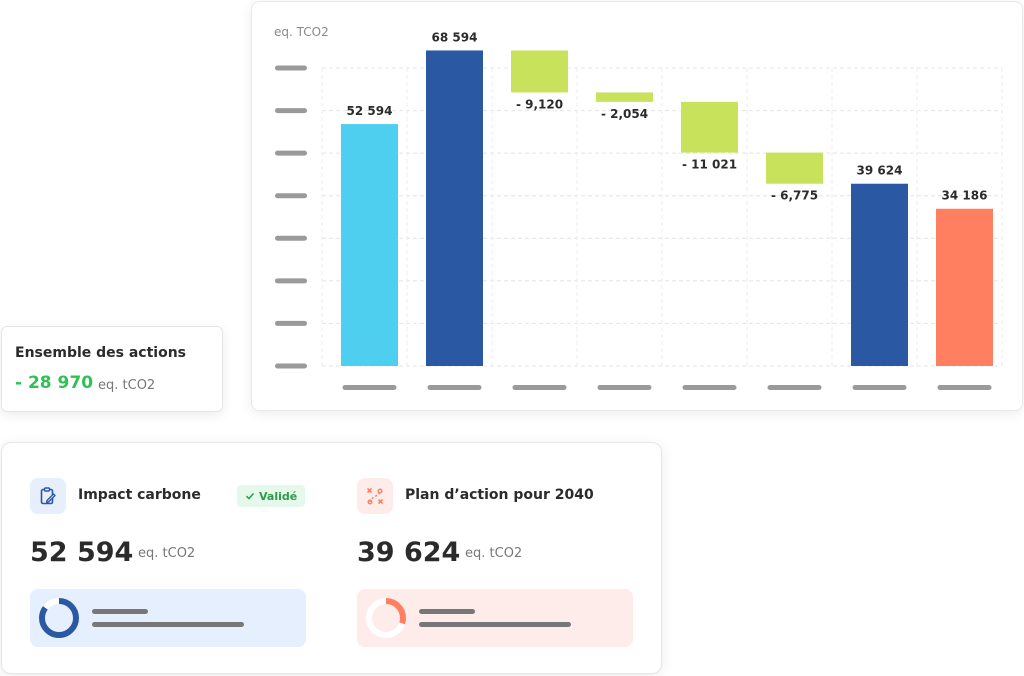 The image size is (1024, 676). What do you see at coordinates (370, 111) in the screenshot?
I see `data-label: 52 594` at bounding box center [370, 111].